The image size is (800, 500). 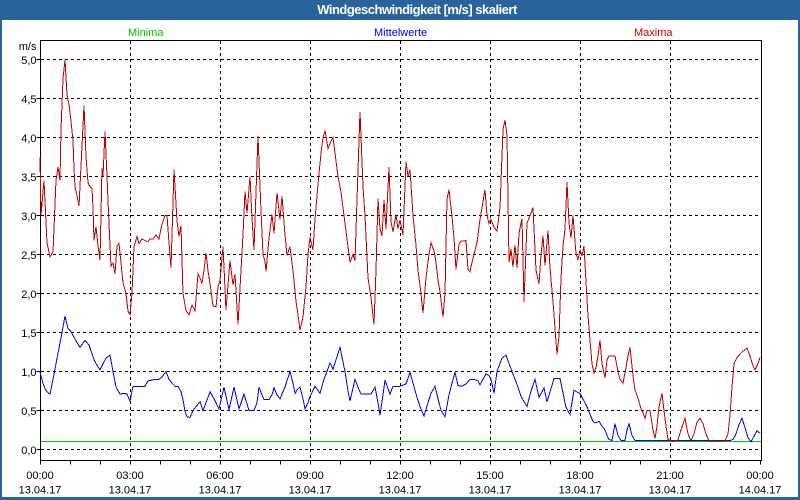 What do you see at coordinates (580, 476) in the screenshot?
I see `svg-text: 18:00` at bounding box center [580, 476].